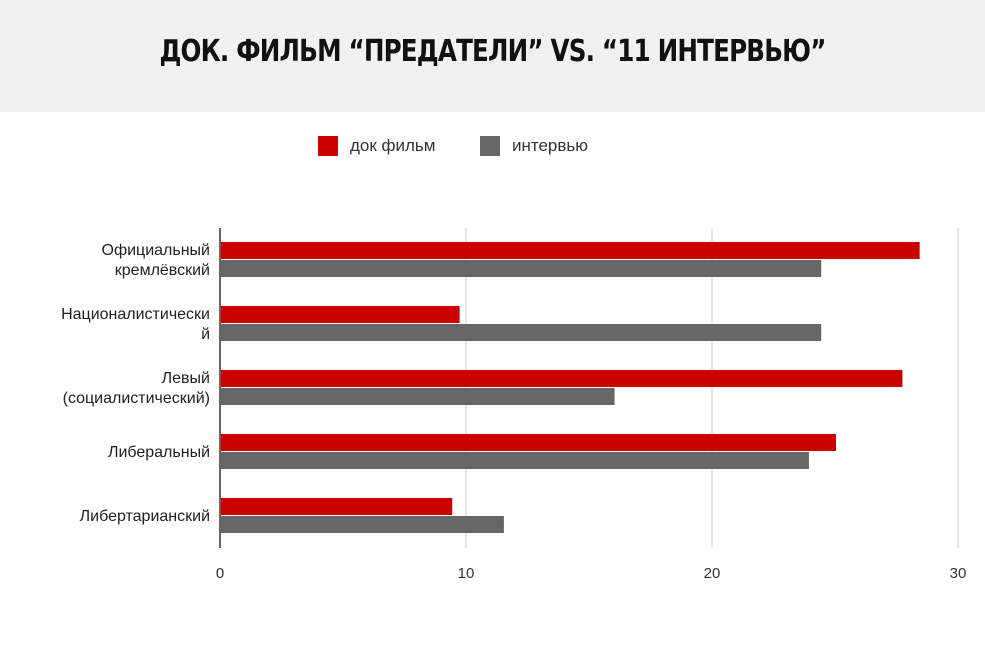 This screenshot has width=985, height=650. What do you see at coordinates (340, 314) in the screenshot?
I see `bar-1-doc-film` at bounding box center [340, 314].